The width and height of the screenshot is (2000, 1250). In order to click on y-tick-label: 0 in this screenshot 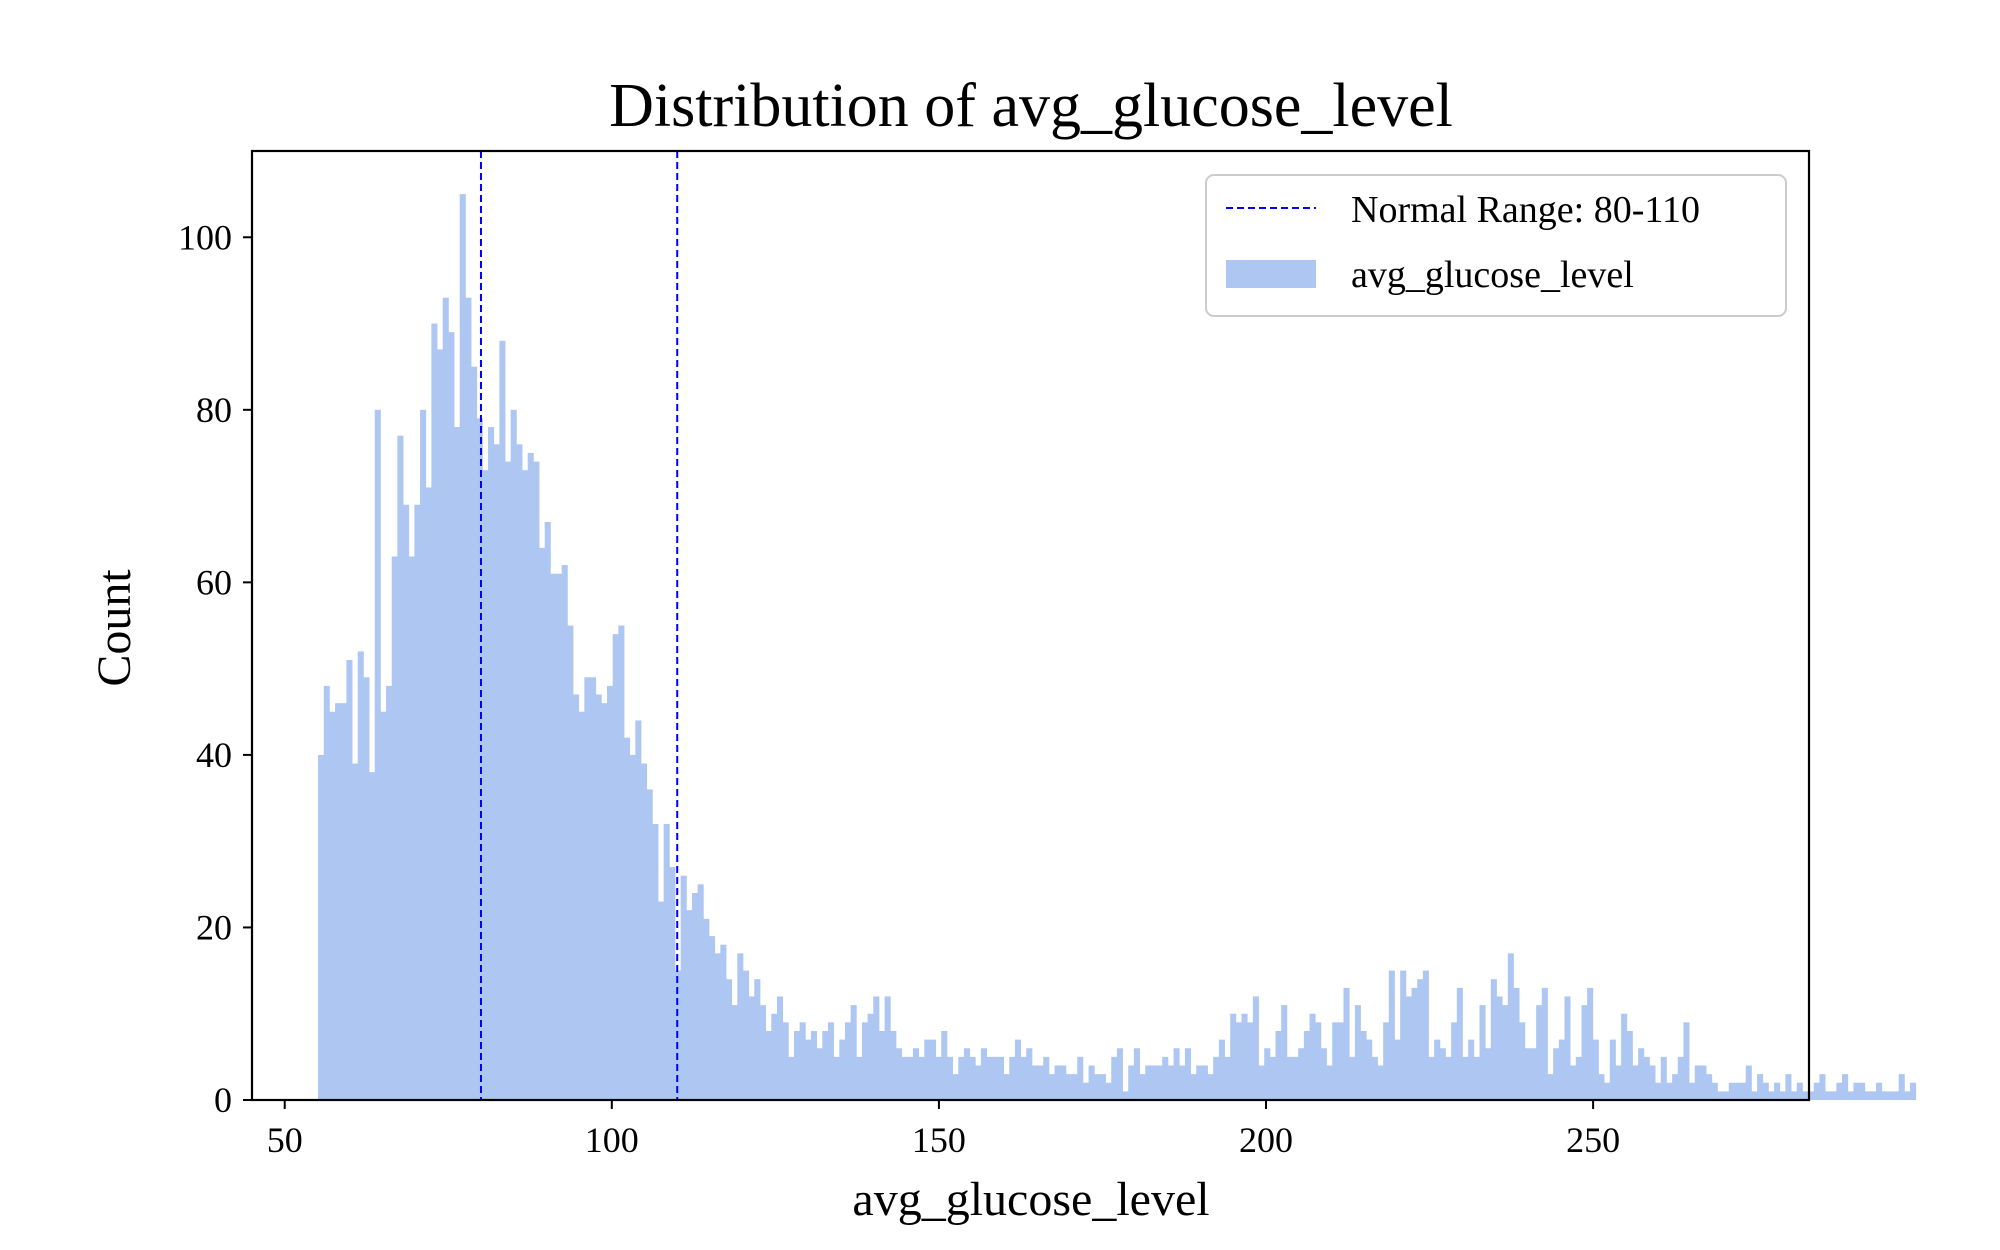, I will do `click(223, 1100)`.